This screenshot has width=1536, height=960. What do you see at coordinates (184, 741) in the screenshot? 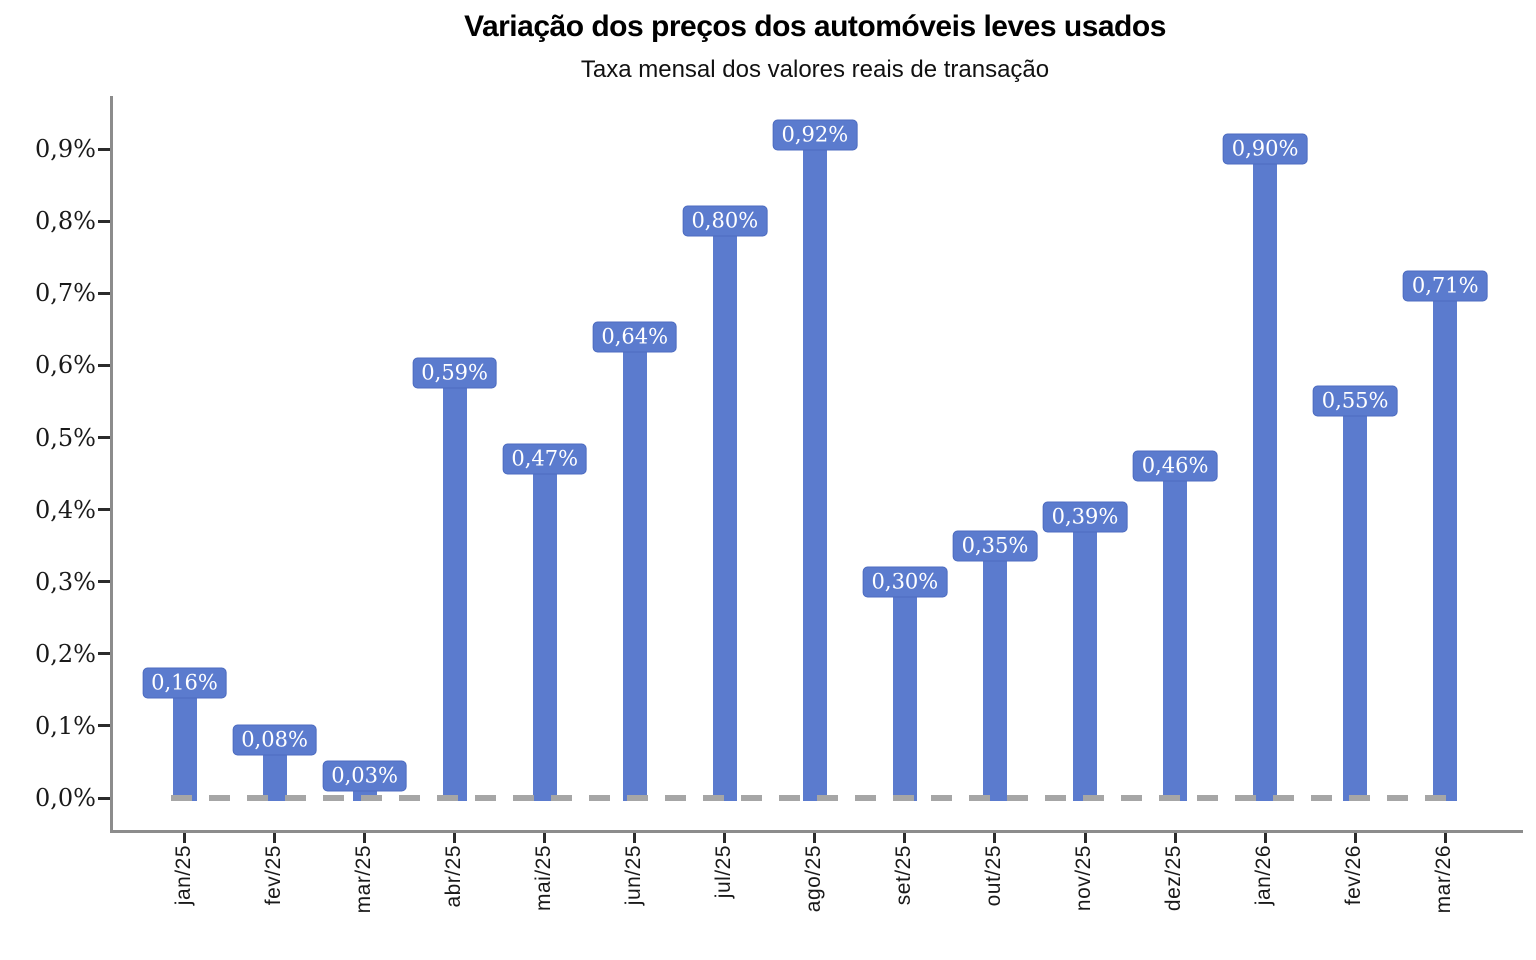
I see `bar-jan/25` at bounding box center [184, 741].